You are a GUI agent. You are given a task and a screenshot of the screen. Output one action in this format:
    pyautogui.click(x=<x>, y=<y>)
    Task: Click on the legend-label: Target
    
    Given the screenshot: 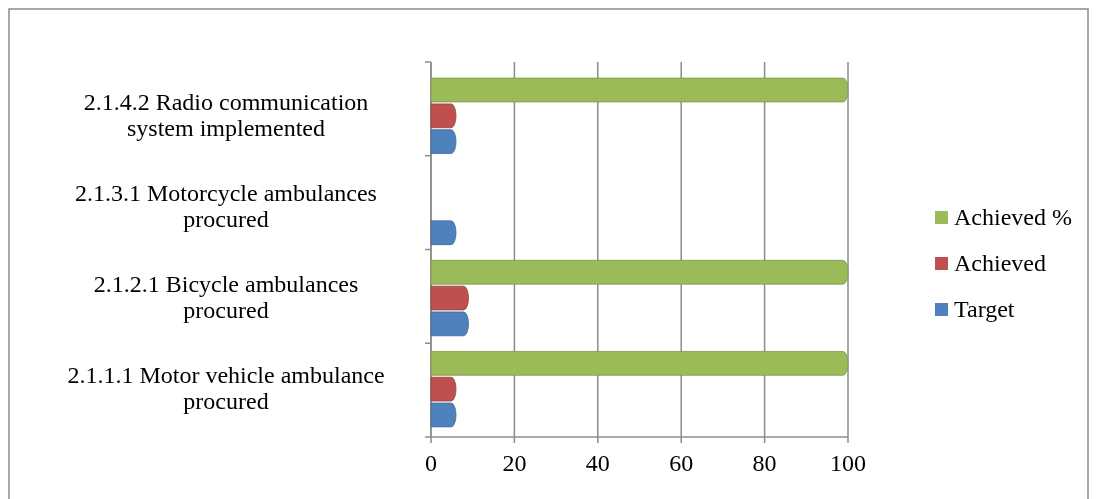 What is the action you would take?
    pyautogui.click(x=984, y=309)
    